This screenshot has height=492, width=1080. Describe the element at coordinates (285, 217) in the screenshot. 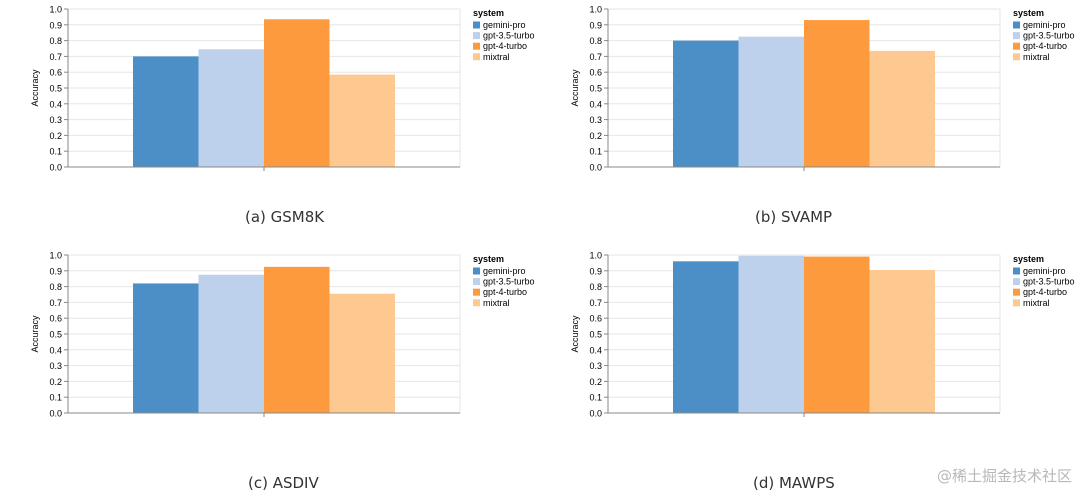

I see `caption-gsm8k: (a) GSM8K` at that location.